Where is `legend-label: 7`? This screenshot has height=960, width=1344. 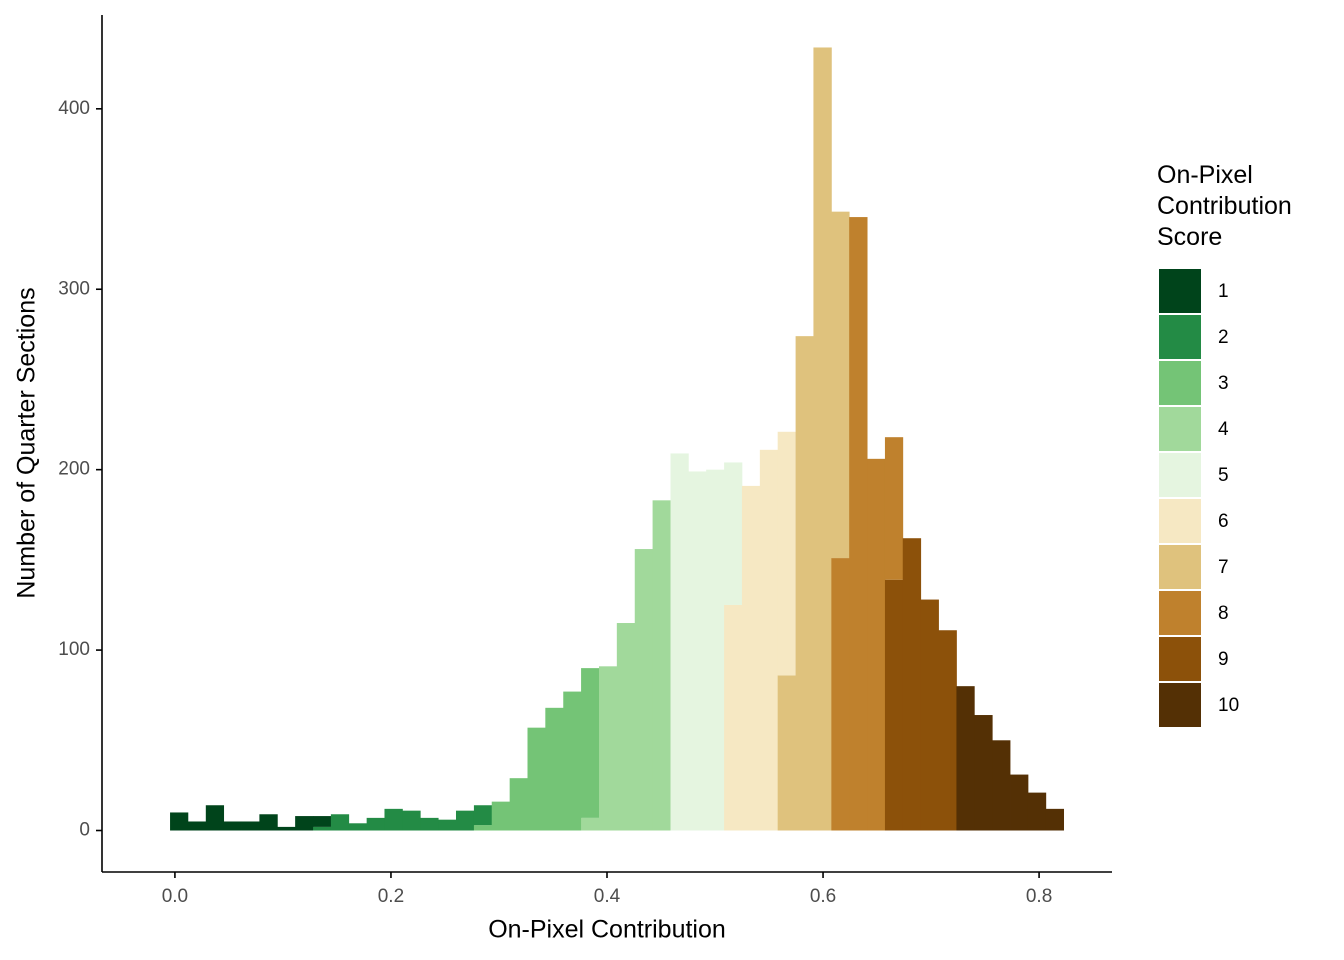
legend-label: 7 is located at coordinates (1223, 567).